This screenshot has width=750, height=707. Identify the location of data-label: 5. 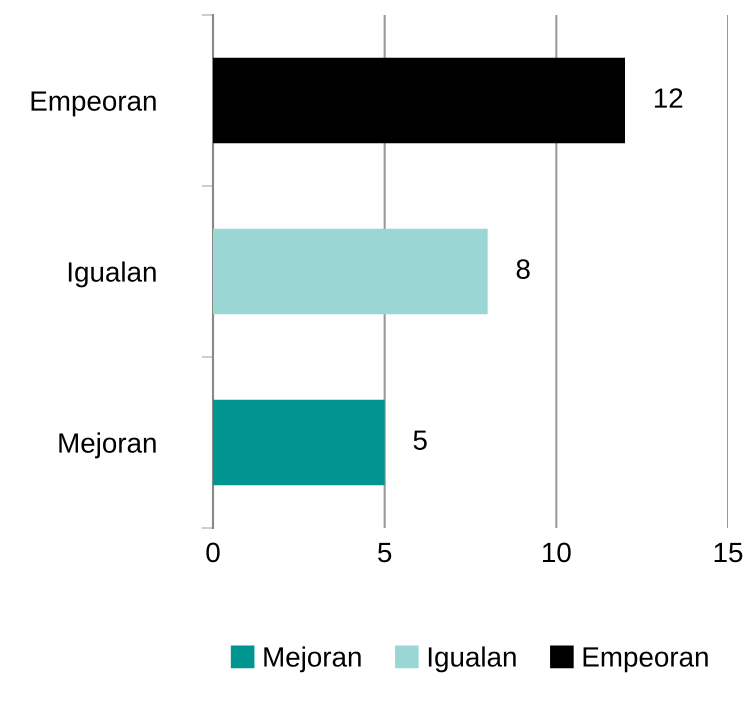
(420, 440).